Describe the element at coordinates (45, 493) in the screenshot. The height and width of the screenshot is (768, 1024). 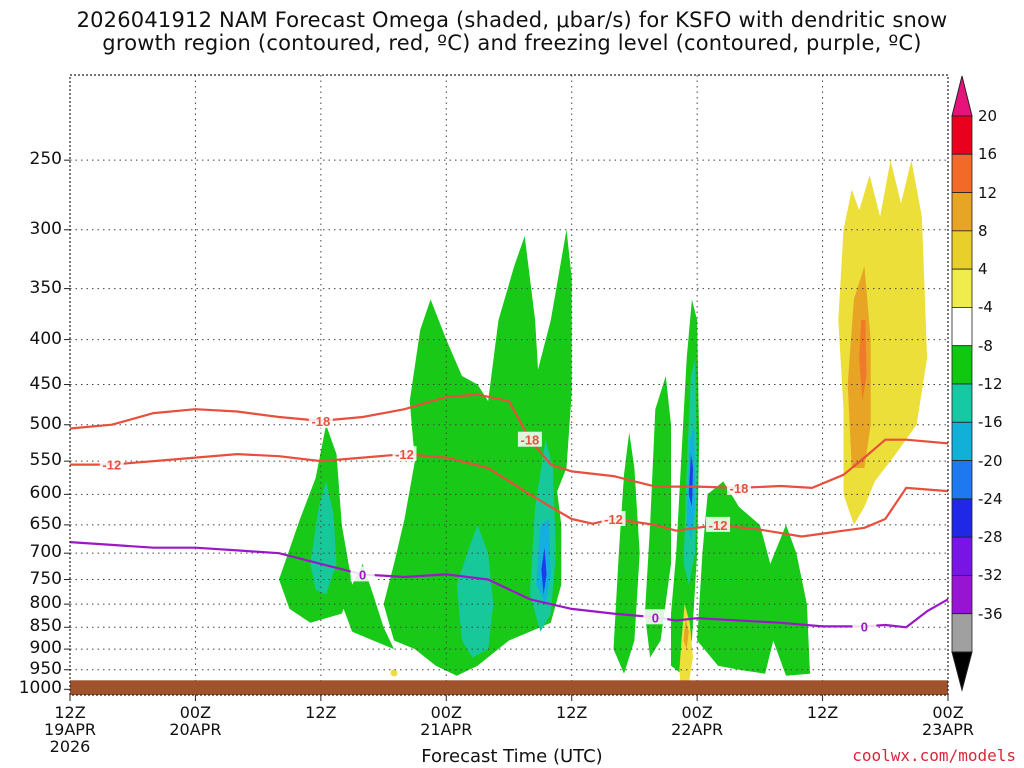
I see `y-tick-label-600: 600` at that location.